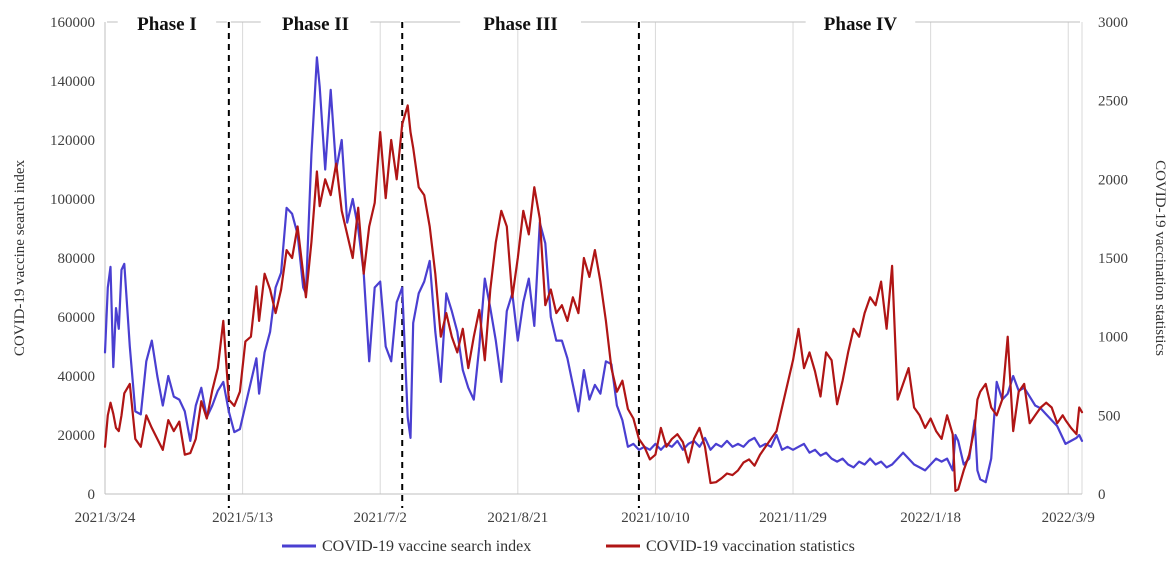 The height and width of the screenshot is (570, 1170). What do you see at coordinates (77, 436) in the screenshot?
I see `left-y-tick-label: 20000` at bounding box center [77, 436].